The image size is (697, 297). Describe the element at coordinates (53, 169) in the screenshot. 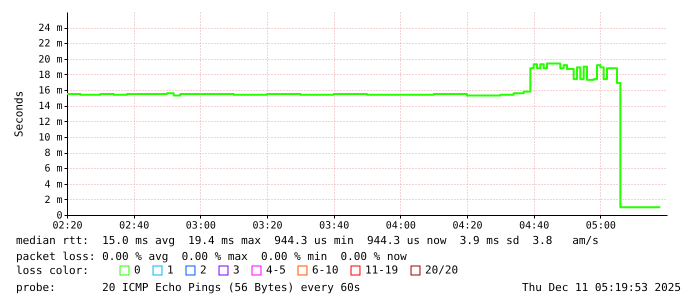

I see `y-tick-label: 6 m` at that location.